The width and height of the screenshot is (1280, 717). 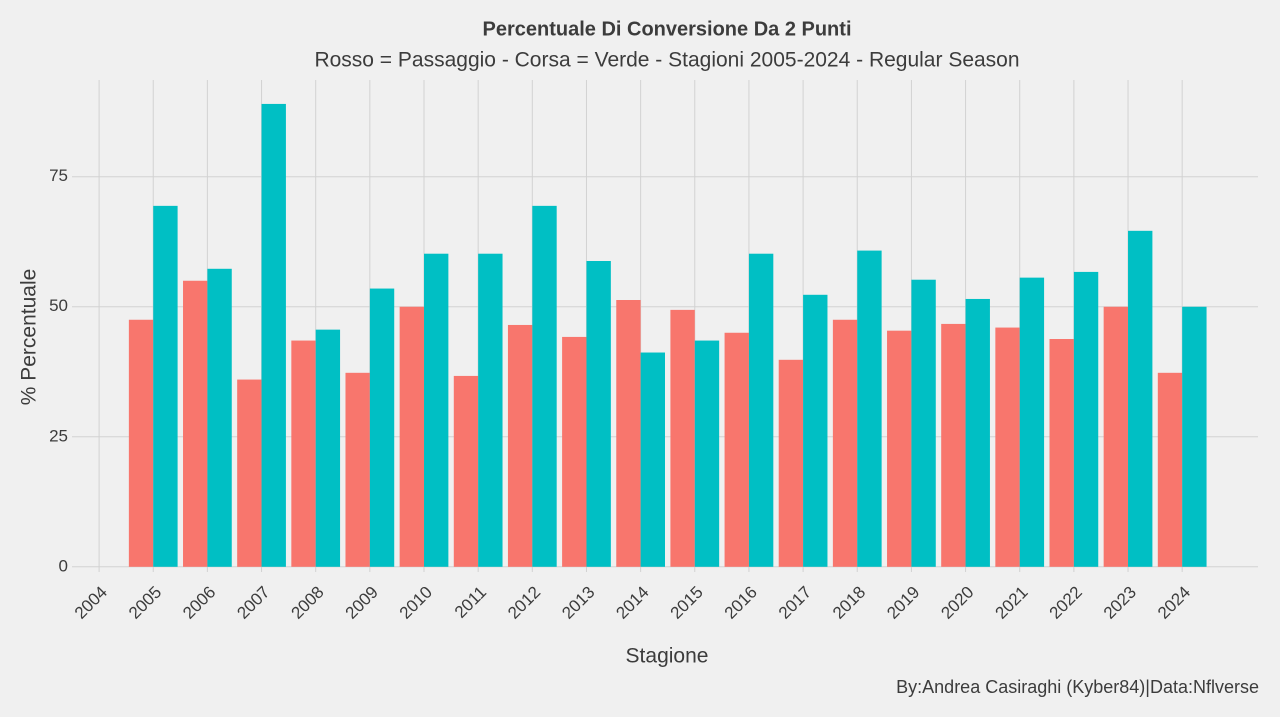 I want to click on x-tick-label: 2004, so click(x=91, y=603).